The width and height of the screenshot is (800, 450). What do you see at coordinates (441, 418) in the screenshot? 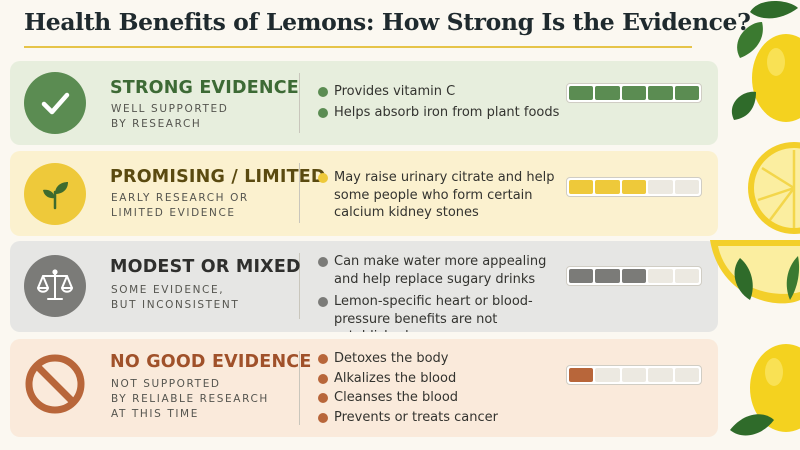
I see `bullet-item: Prevents or treats cancer` at bounding box center [441, 418].